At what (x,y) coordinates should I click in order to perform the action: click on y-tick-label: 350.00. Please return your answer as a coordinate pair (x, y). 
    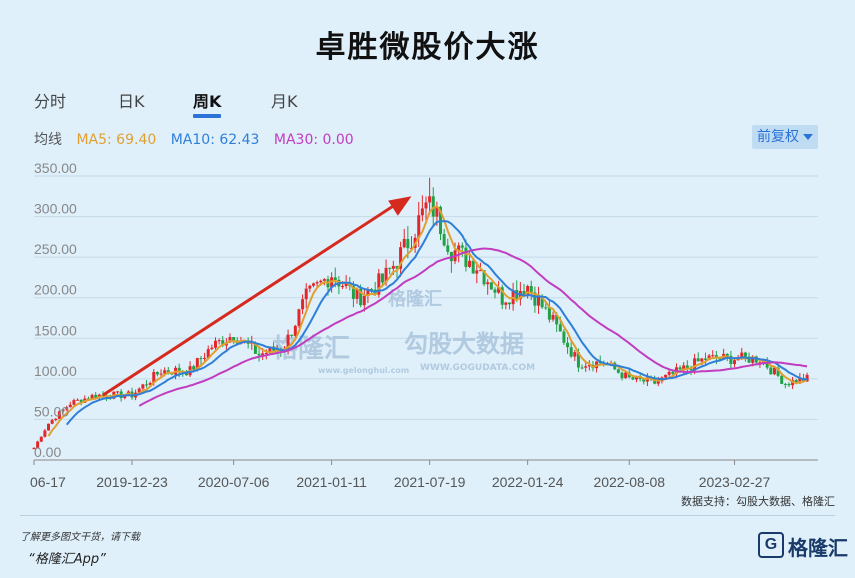
    Looking at the image, I should click on (55, 168).